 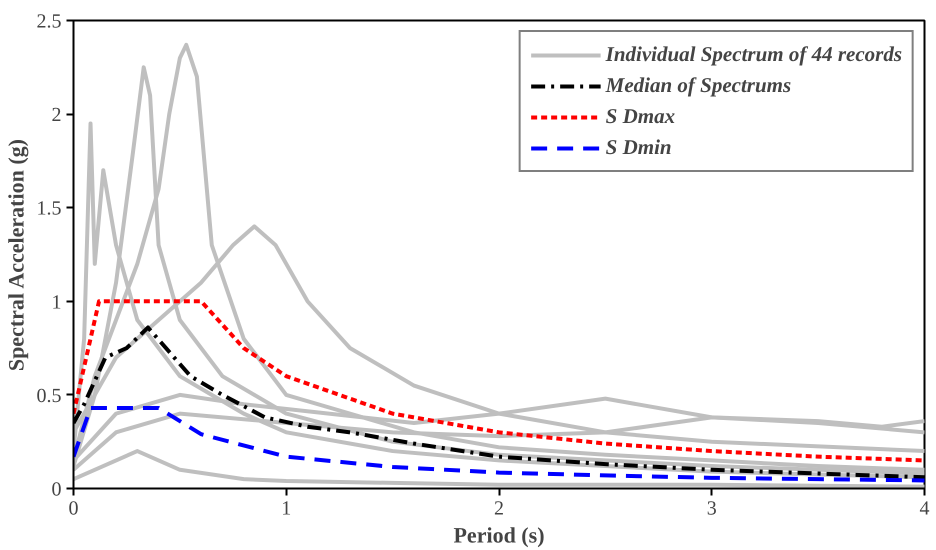 What do you see at coordinates (711, 509) in the screenshot?
I see `x-tick-label: 3` at bounding box center [711, 509].